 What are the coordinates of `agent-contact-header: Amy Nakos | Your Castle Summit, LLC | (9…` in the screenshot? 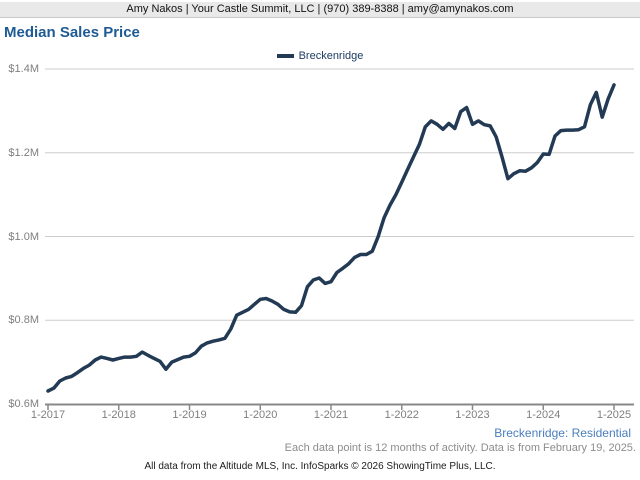 It's located at (320, 10).